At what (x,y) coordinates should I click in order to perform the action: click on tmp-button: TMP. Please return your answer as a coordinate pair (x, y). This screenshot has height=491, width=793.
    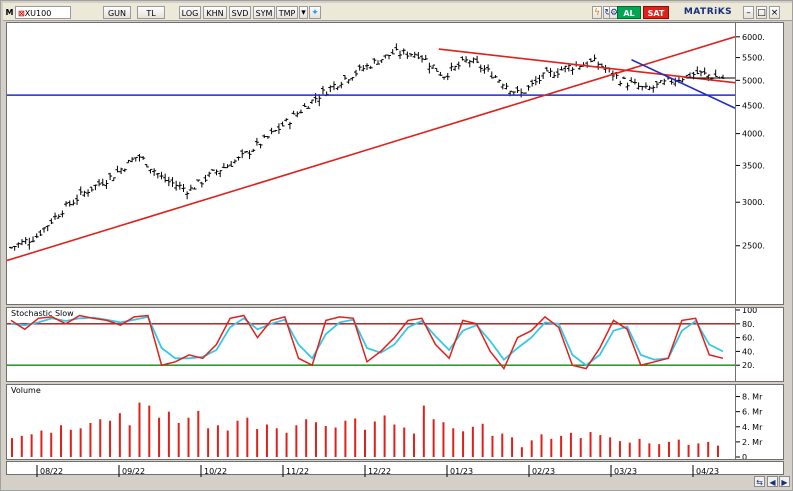
    Looking at the image, I should click on (287, 12).